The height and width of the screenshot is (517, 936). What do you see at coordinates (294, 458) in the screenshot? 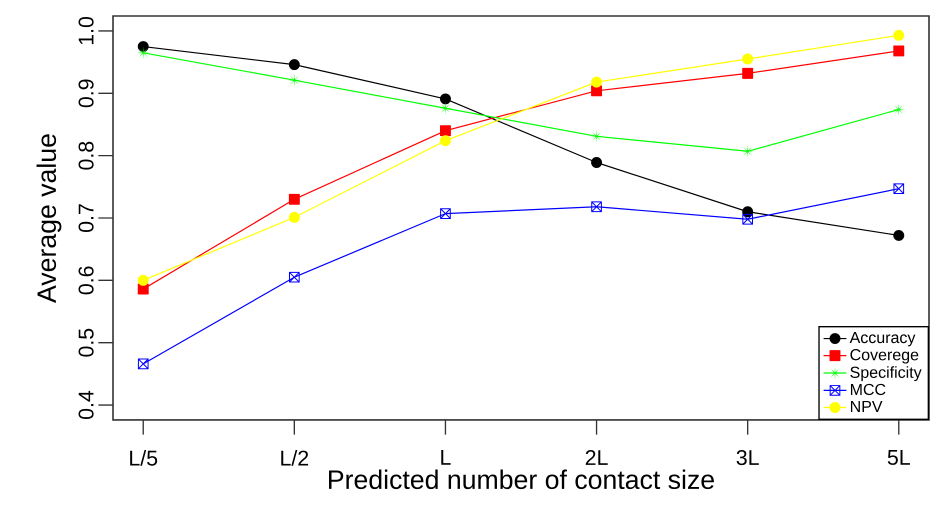
I see `x-tick-label: L/2` at bounding box center [294, 458].